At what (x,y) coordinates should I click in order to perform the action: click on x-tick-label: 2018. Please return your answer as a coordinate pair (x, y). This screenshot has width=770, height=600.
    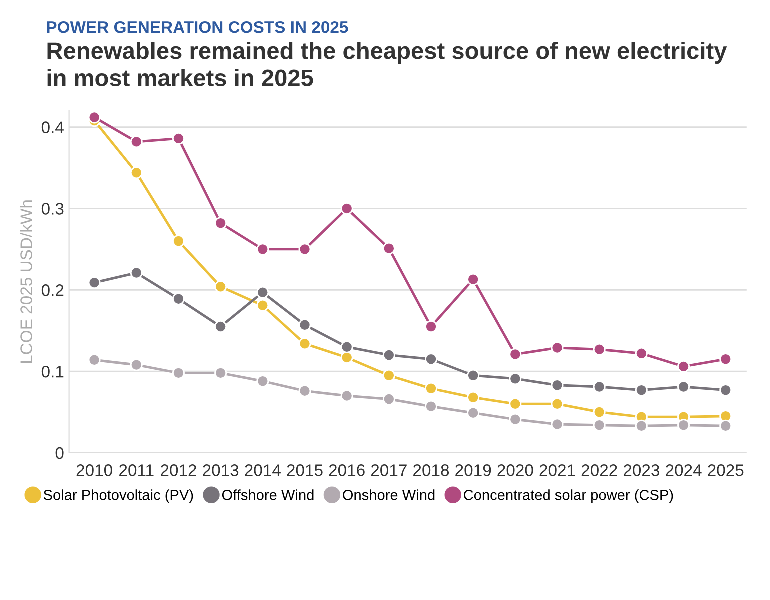
    Looking at the image, I should click on (432, 470).